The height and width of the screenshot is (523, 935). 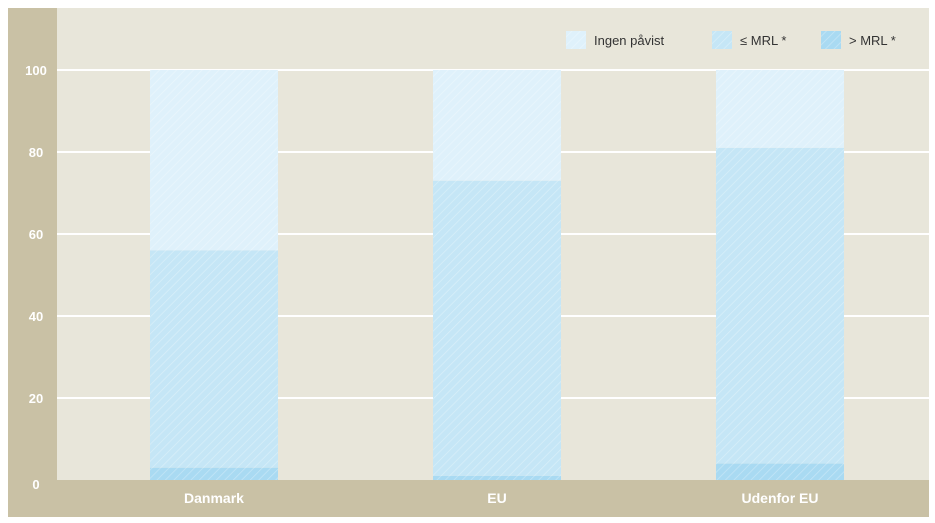 I want to click on x-axis-band, so click(x=493, y=498).